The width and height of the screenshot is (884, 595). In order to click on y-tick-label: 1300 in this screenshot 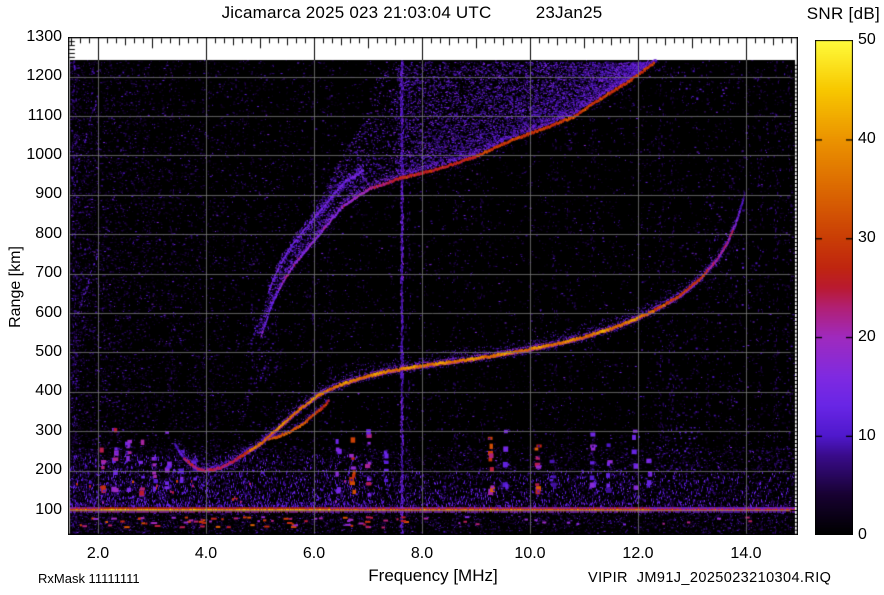, I will do `click(44, 36)`.